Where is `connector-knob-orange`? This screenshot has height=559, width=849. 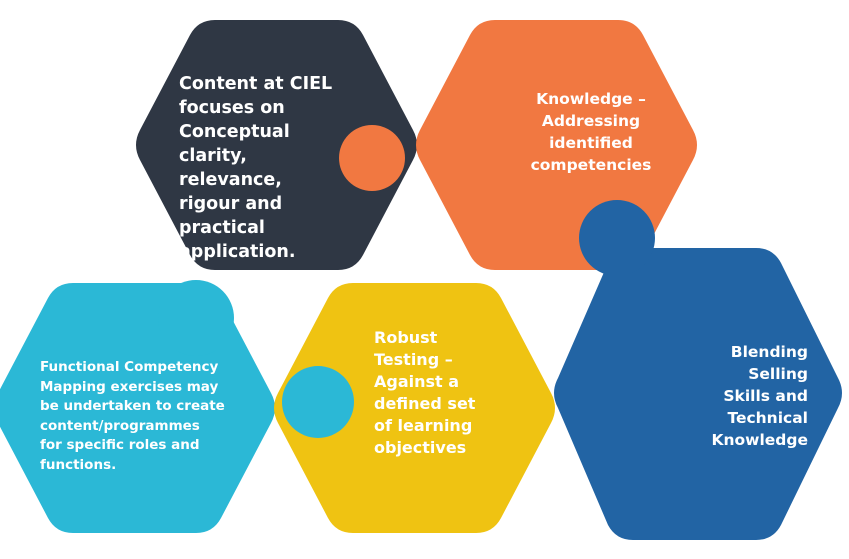 connector-knob-orange is located at coordinates (372, 158).